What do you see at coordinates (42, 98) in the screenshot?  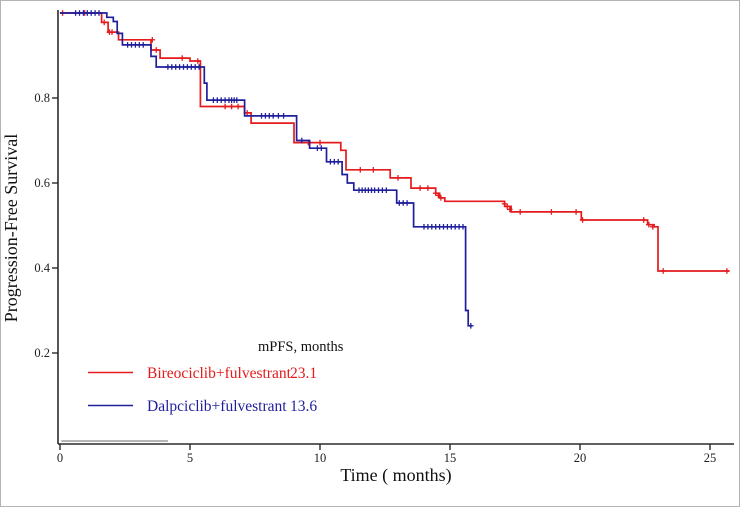 I see `y-tick-label: 0.8` at bounding box center [42, 98].